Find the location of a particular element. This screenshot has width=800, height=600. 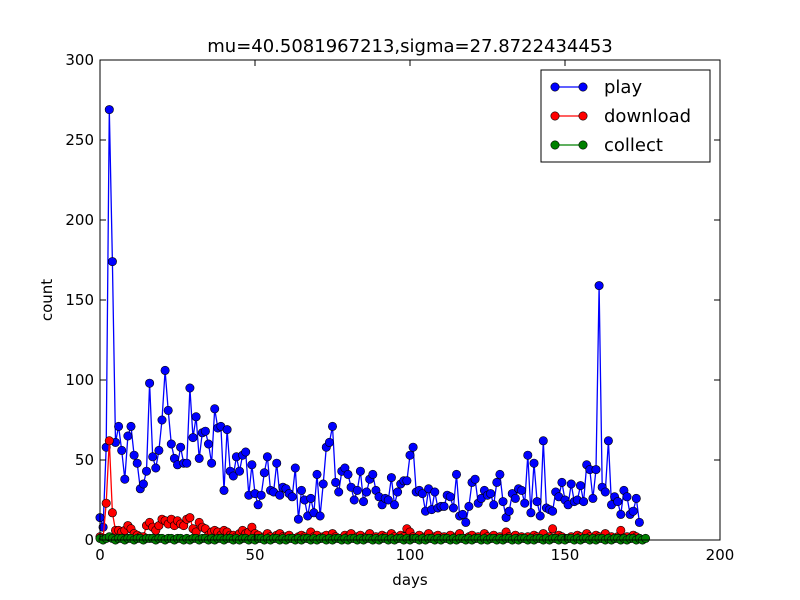

legend-label: collect is located at coordinates (633, 145).